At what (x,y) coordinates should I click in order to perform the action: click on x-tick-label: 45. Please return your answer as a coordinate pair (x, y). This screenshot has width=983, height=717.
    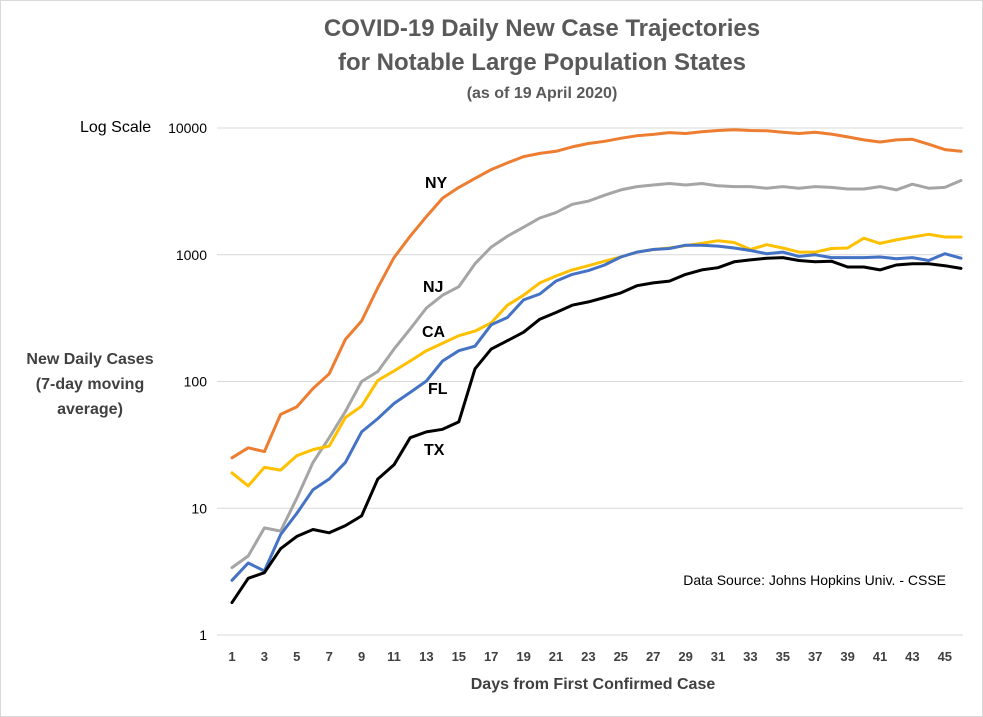
    Looking at the image, I should click on (945, 656).